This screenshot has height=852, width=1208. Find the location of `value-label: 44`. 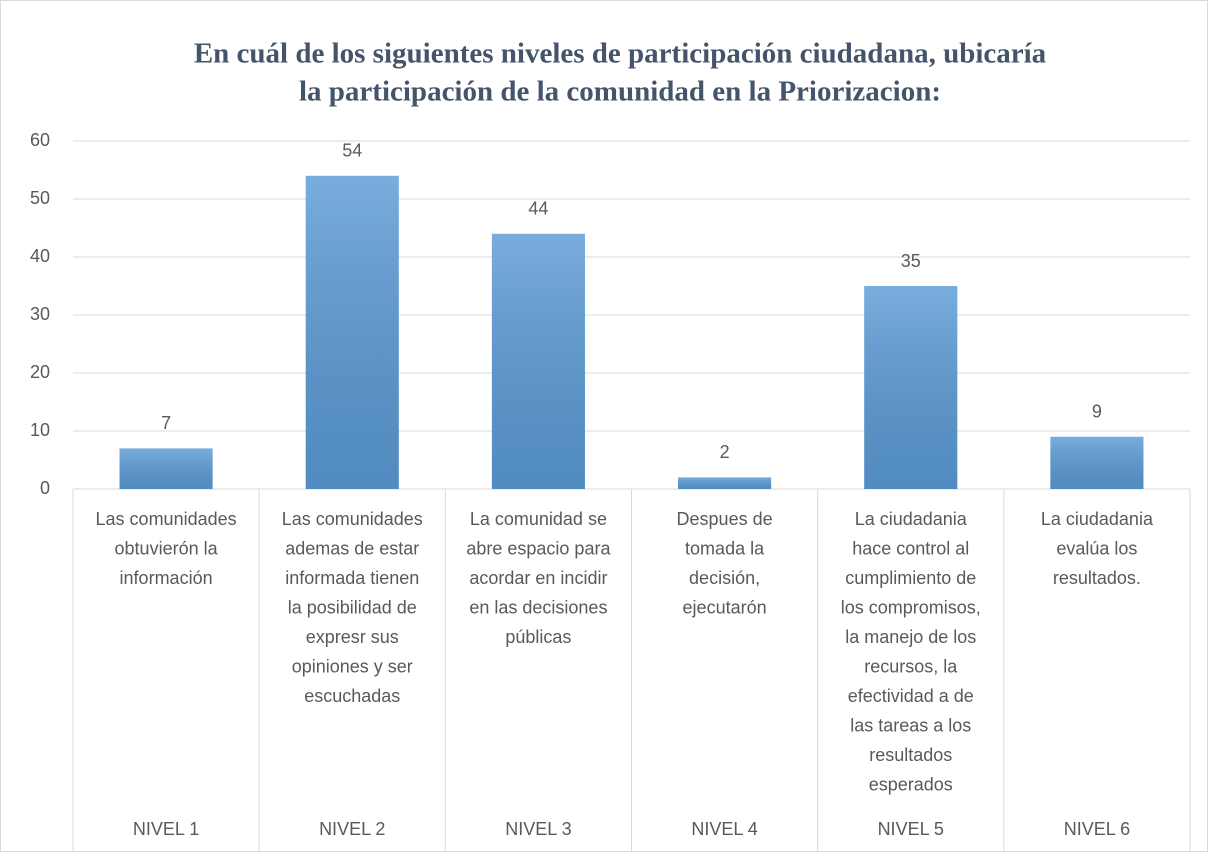

value-label: 44 is located at coordinates (538, 209).